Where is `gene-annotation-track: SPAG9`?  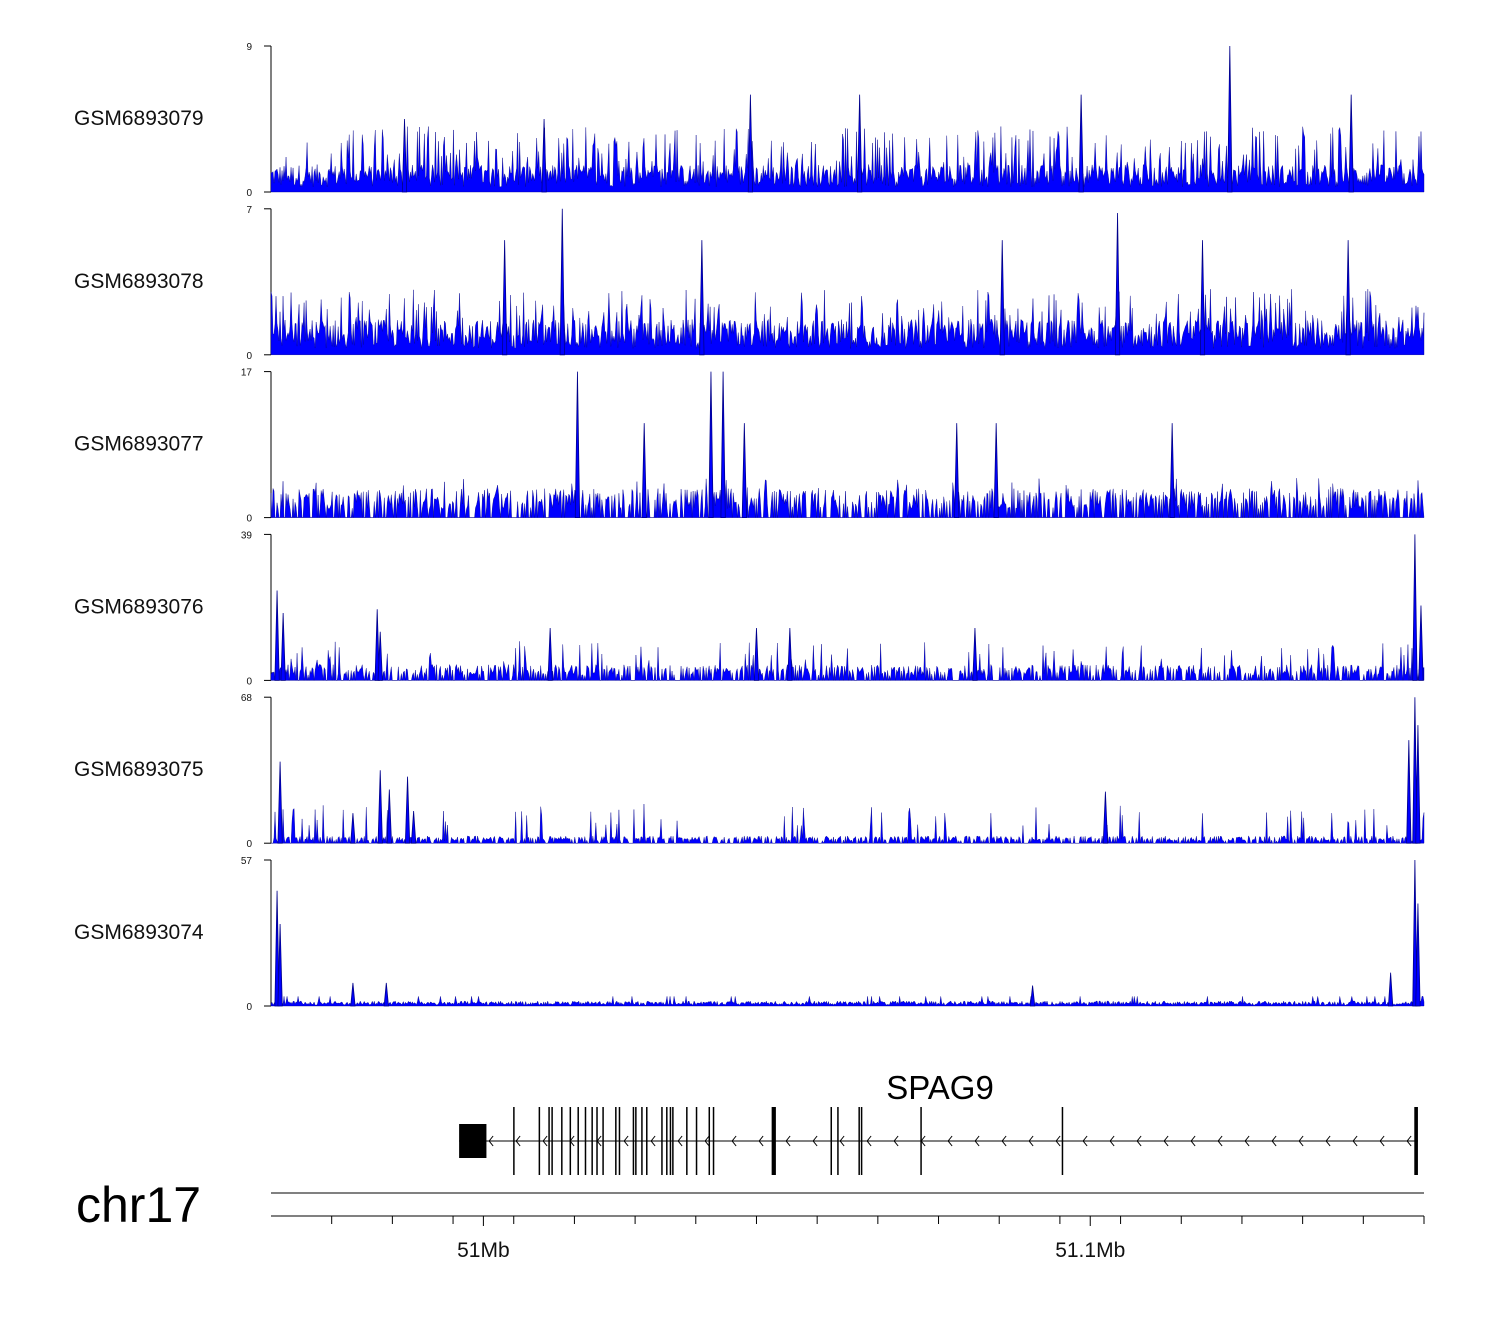
gene-annotation-track: SPAG9 is located at coordinates (938, 1122).